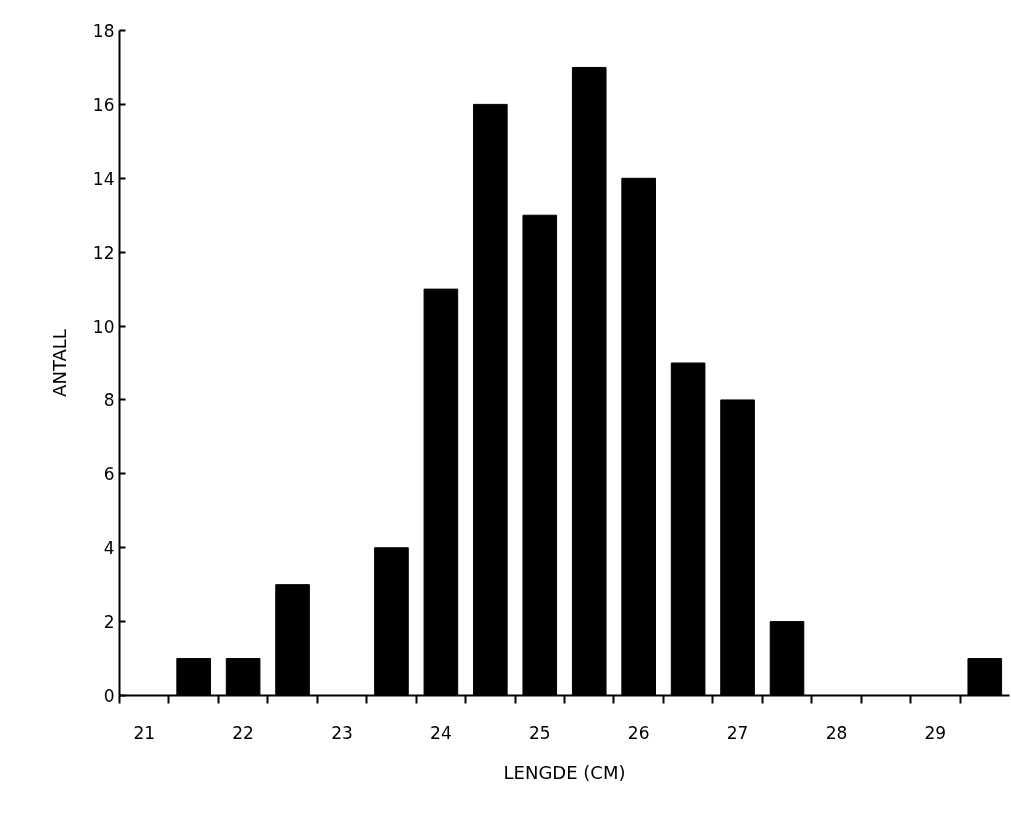 The height and width of the screenshot is (822, 1011). What do you see at coordinates (539, 732) in the screenshot?
I see `x-tick-label: 25` at bounding box center [539, 732].